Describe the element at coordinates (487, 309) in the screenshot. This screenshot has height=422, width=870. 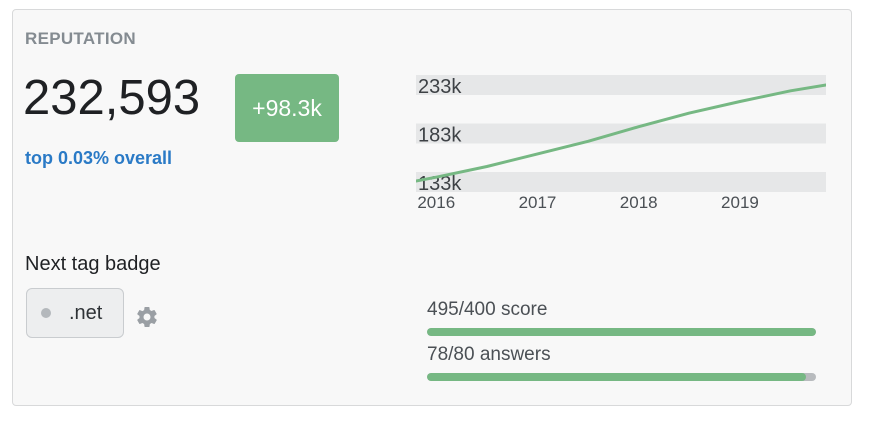
I see `progress-label: 495/400 score` at that location.